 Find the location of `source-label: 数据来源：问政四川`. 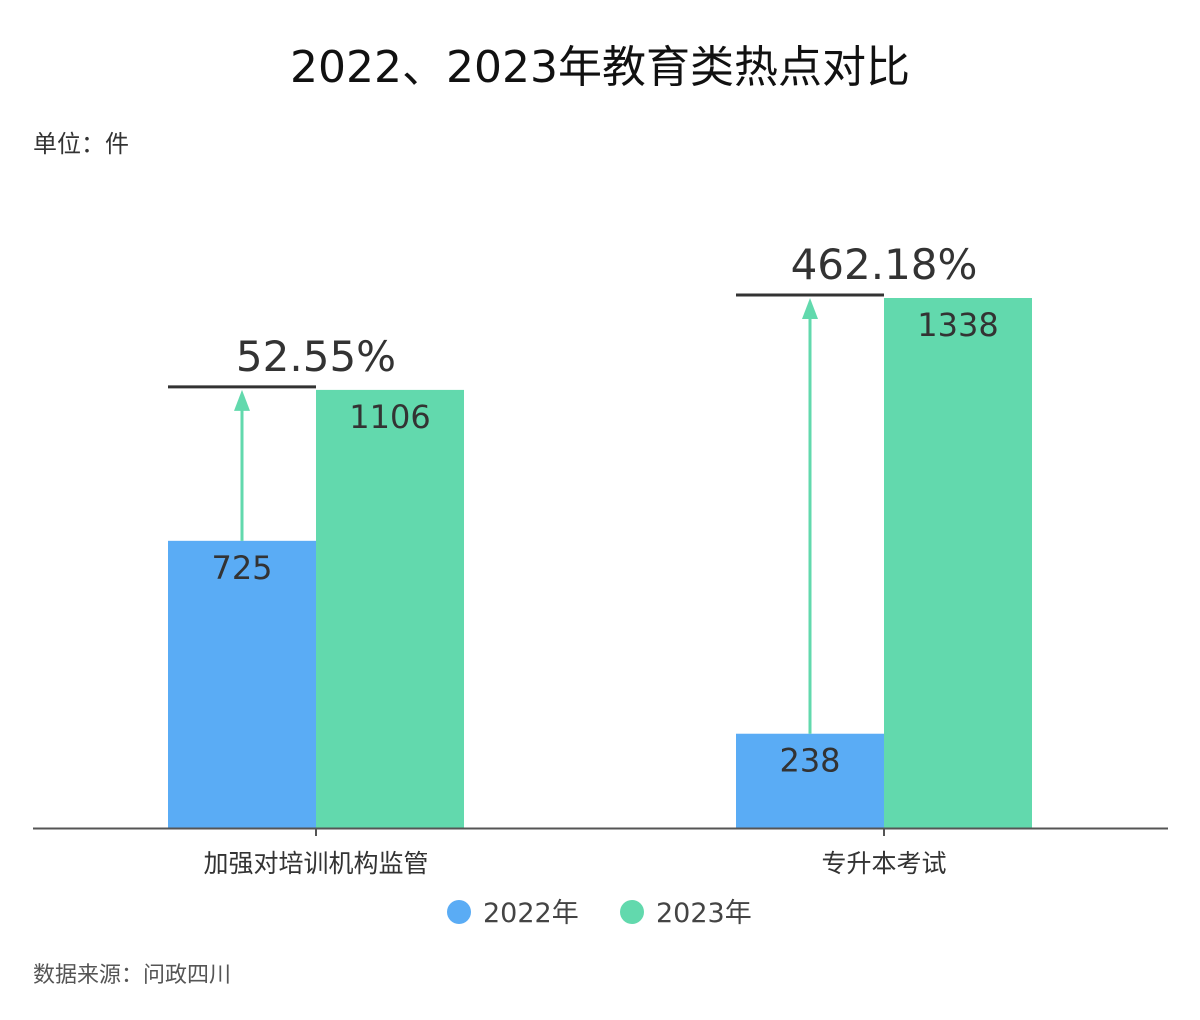

source-label: 数据来源：问政四川 is located at coordinates (132, 975).